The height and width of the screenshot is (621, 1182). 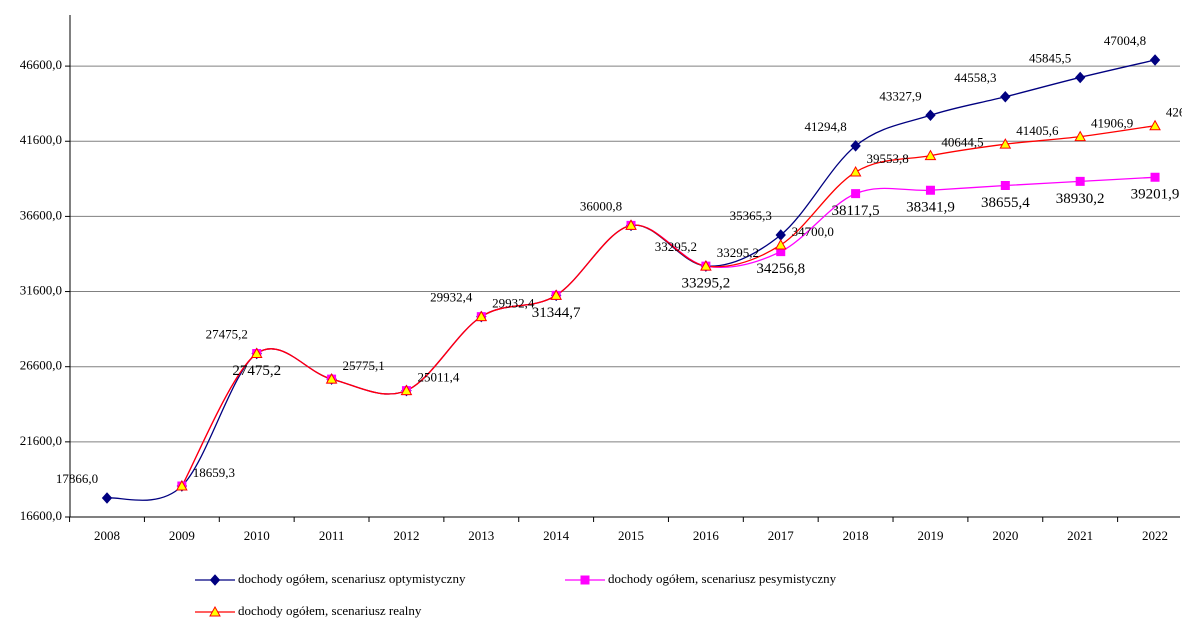 I want to click on x-tick-label: 2017, so click(x=781, y=535).